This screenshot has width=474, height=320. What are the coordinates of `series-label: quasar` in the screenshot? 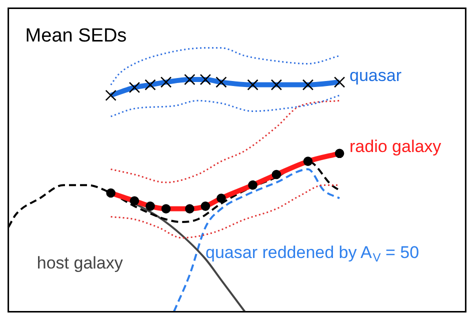 It's located at (376, 75).